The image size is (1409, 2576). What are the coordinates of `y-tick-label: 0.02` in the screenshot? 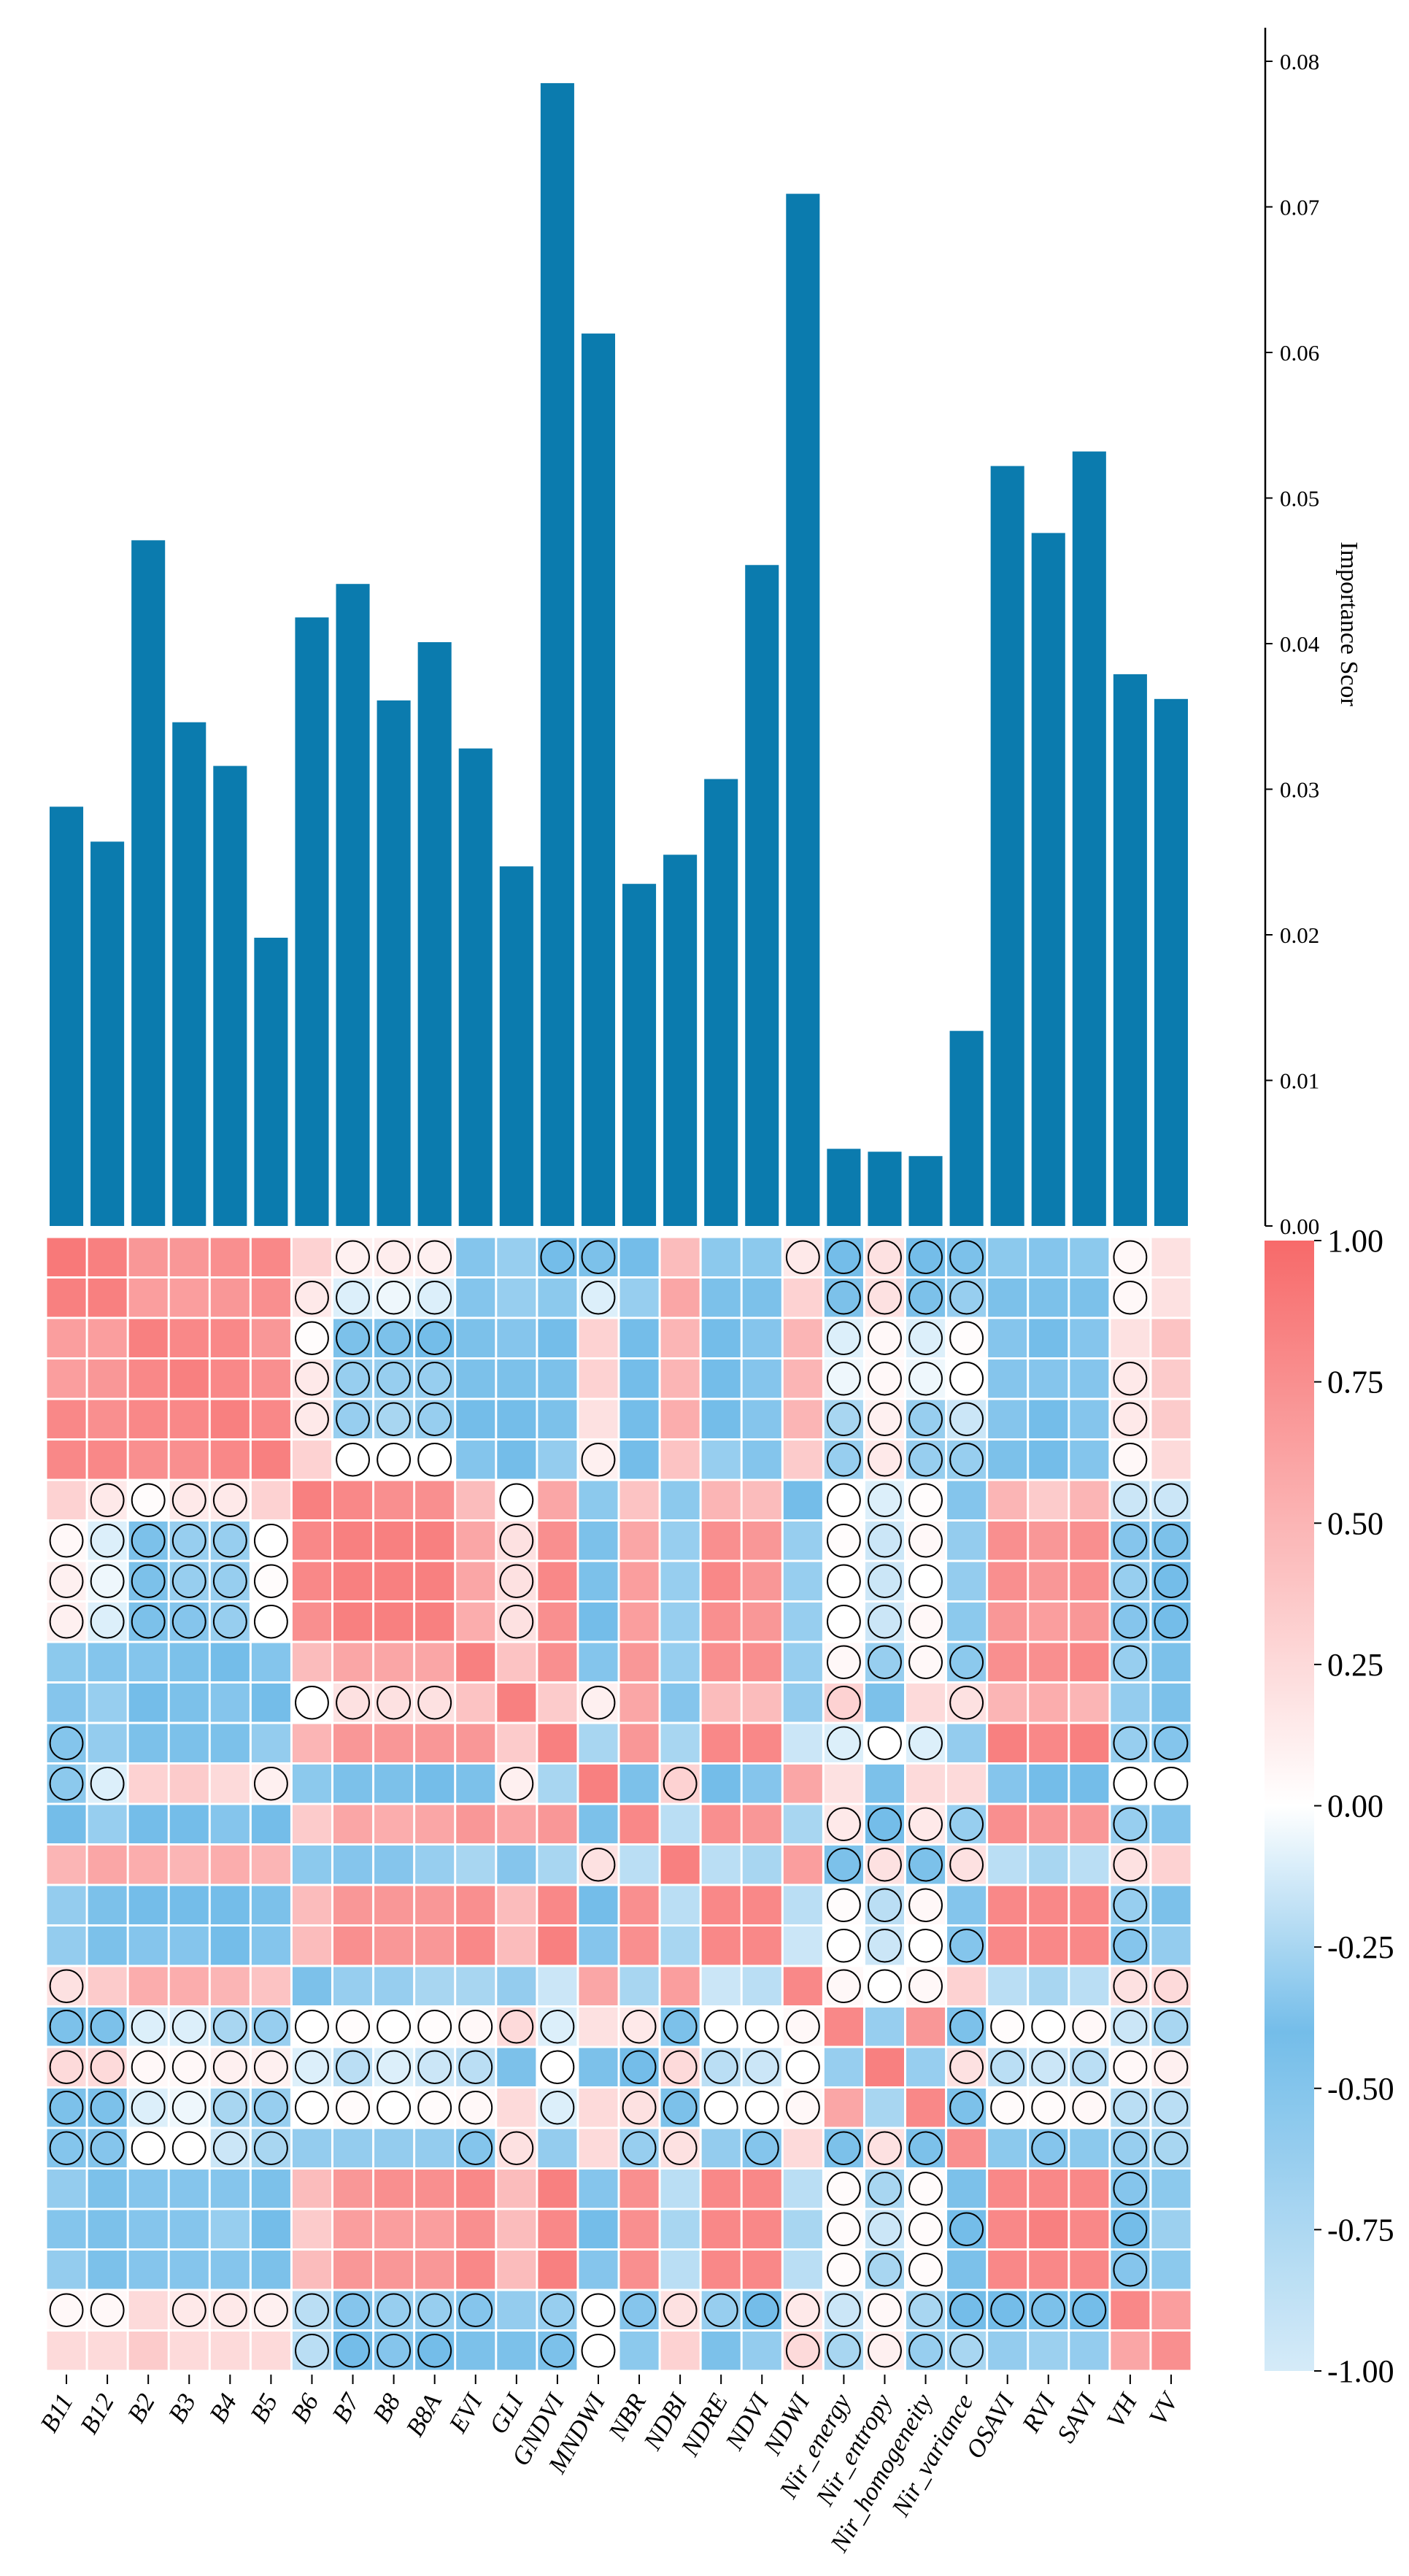 It's located at (1299, 935).